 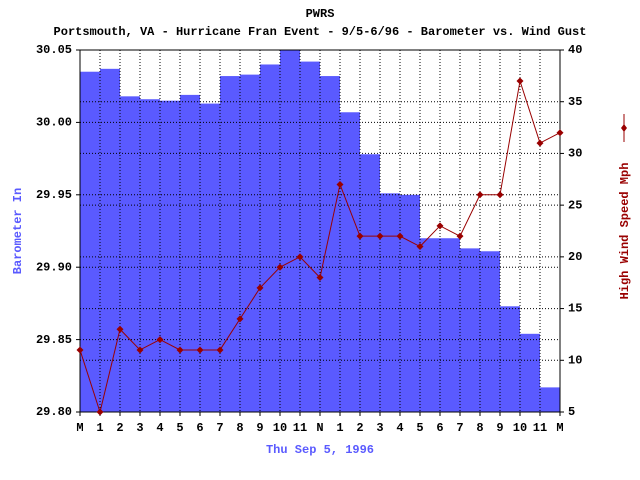 I want to click on y-tick-label: 29.95, so click(x=54, y=195).